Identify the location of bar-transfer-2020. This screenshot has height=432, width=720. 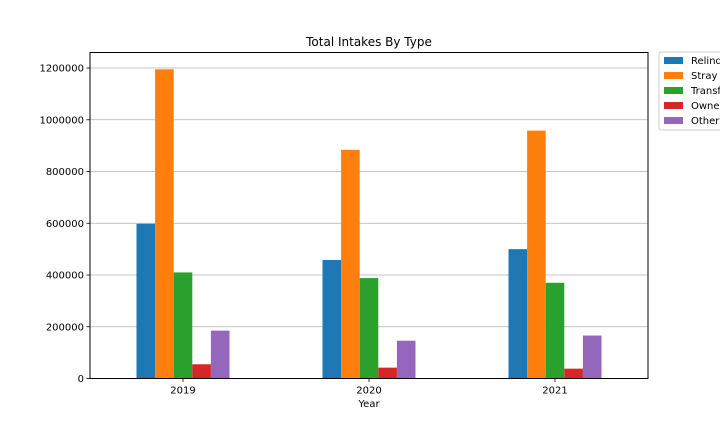
(369, 328).